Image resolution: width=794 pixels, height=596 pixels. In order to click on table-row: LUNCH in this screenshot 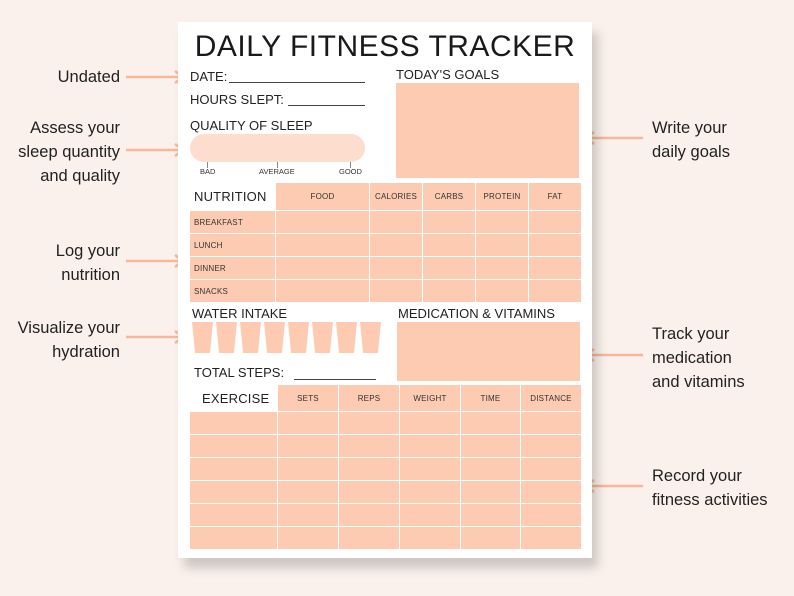, I will do `click(385, 245)`.